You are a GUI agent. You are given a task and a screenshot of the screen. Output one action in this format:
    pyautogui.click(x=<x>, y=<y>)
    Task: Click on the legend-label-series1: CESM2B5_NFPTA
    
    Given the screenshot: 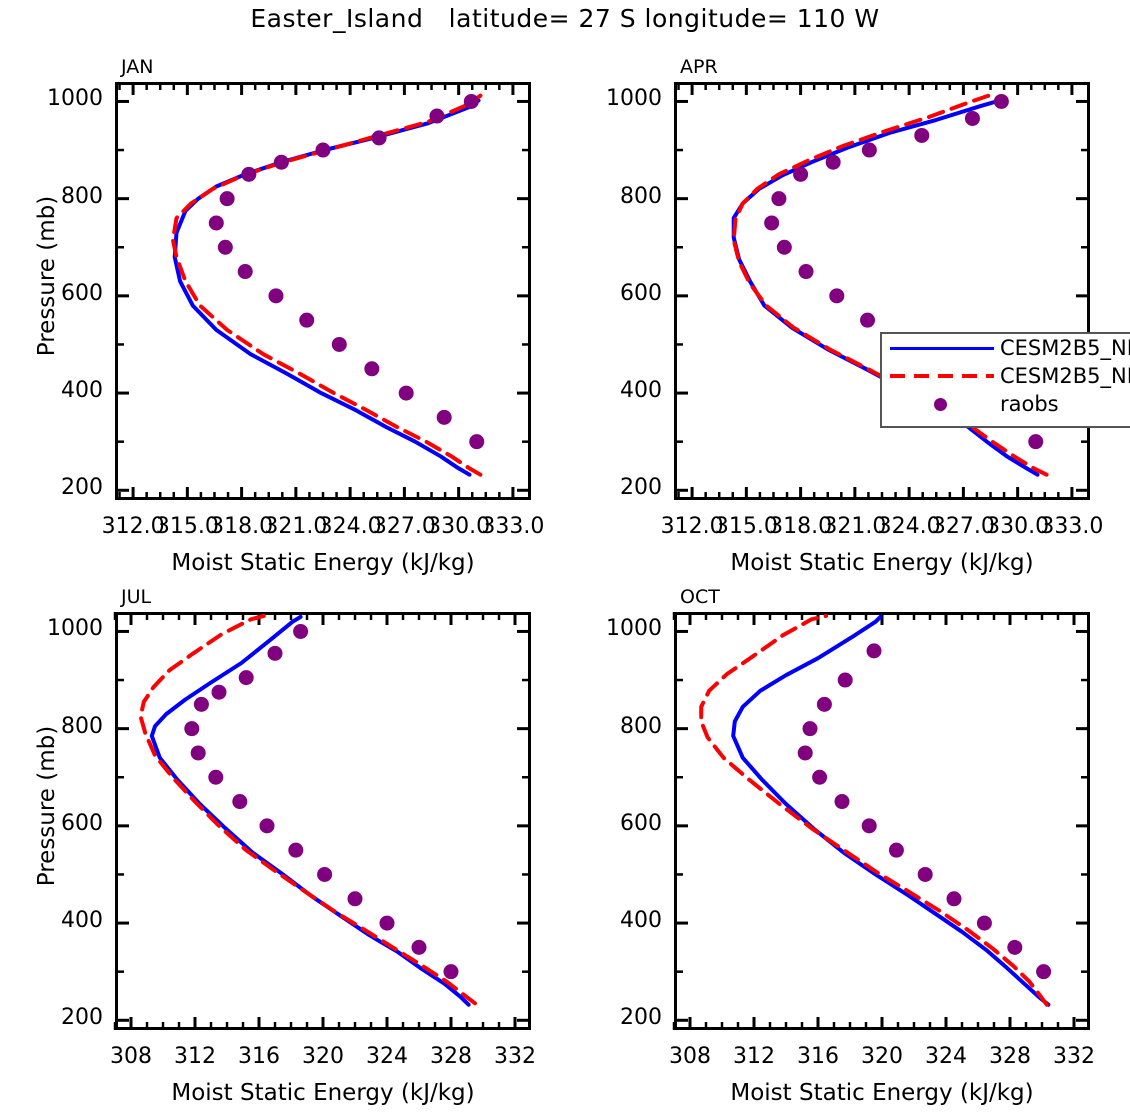 What is the action you would take?
    pyautogui.click(x=1065, y=348)
    